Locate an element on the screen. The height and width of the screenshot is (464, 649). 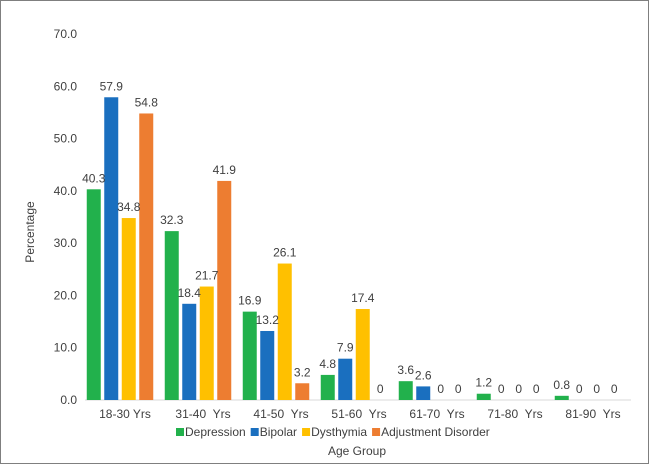
y-tick-label: 30.0 is located at coordinates (66, 243).